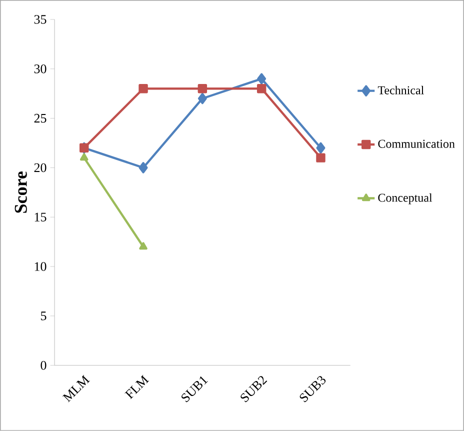 This screenshot has width=464, height=431. What do you see at coordinates (40, 217) in the screenshot?
I see `y-tick-label: 15` at bounding box center [40, 217].